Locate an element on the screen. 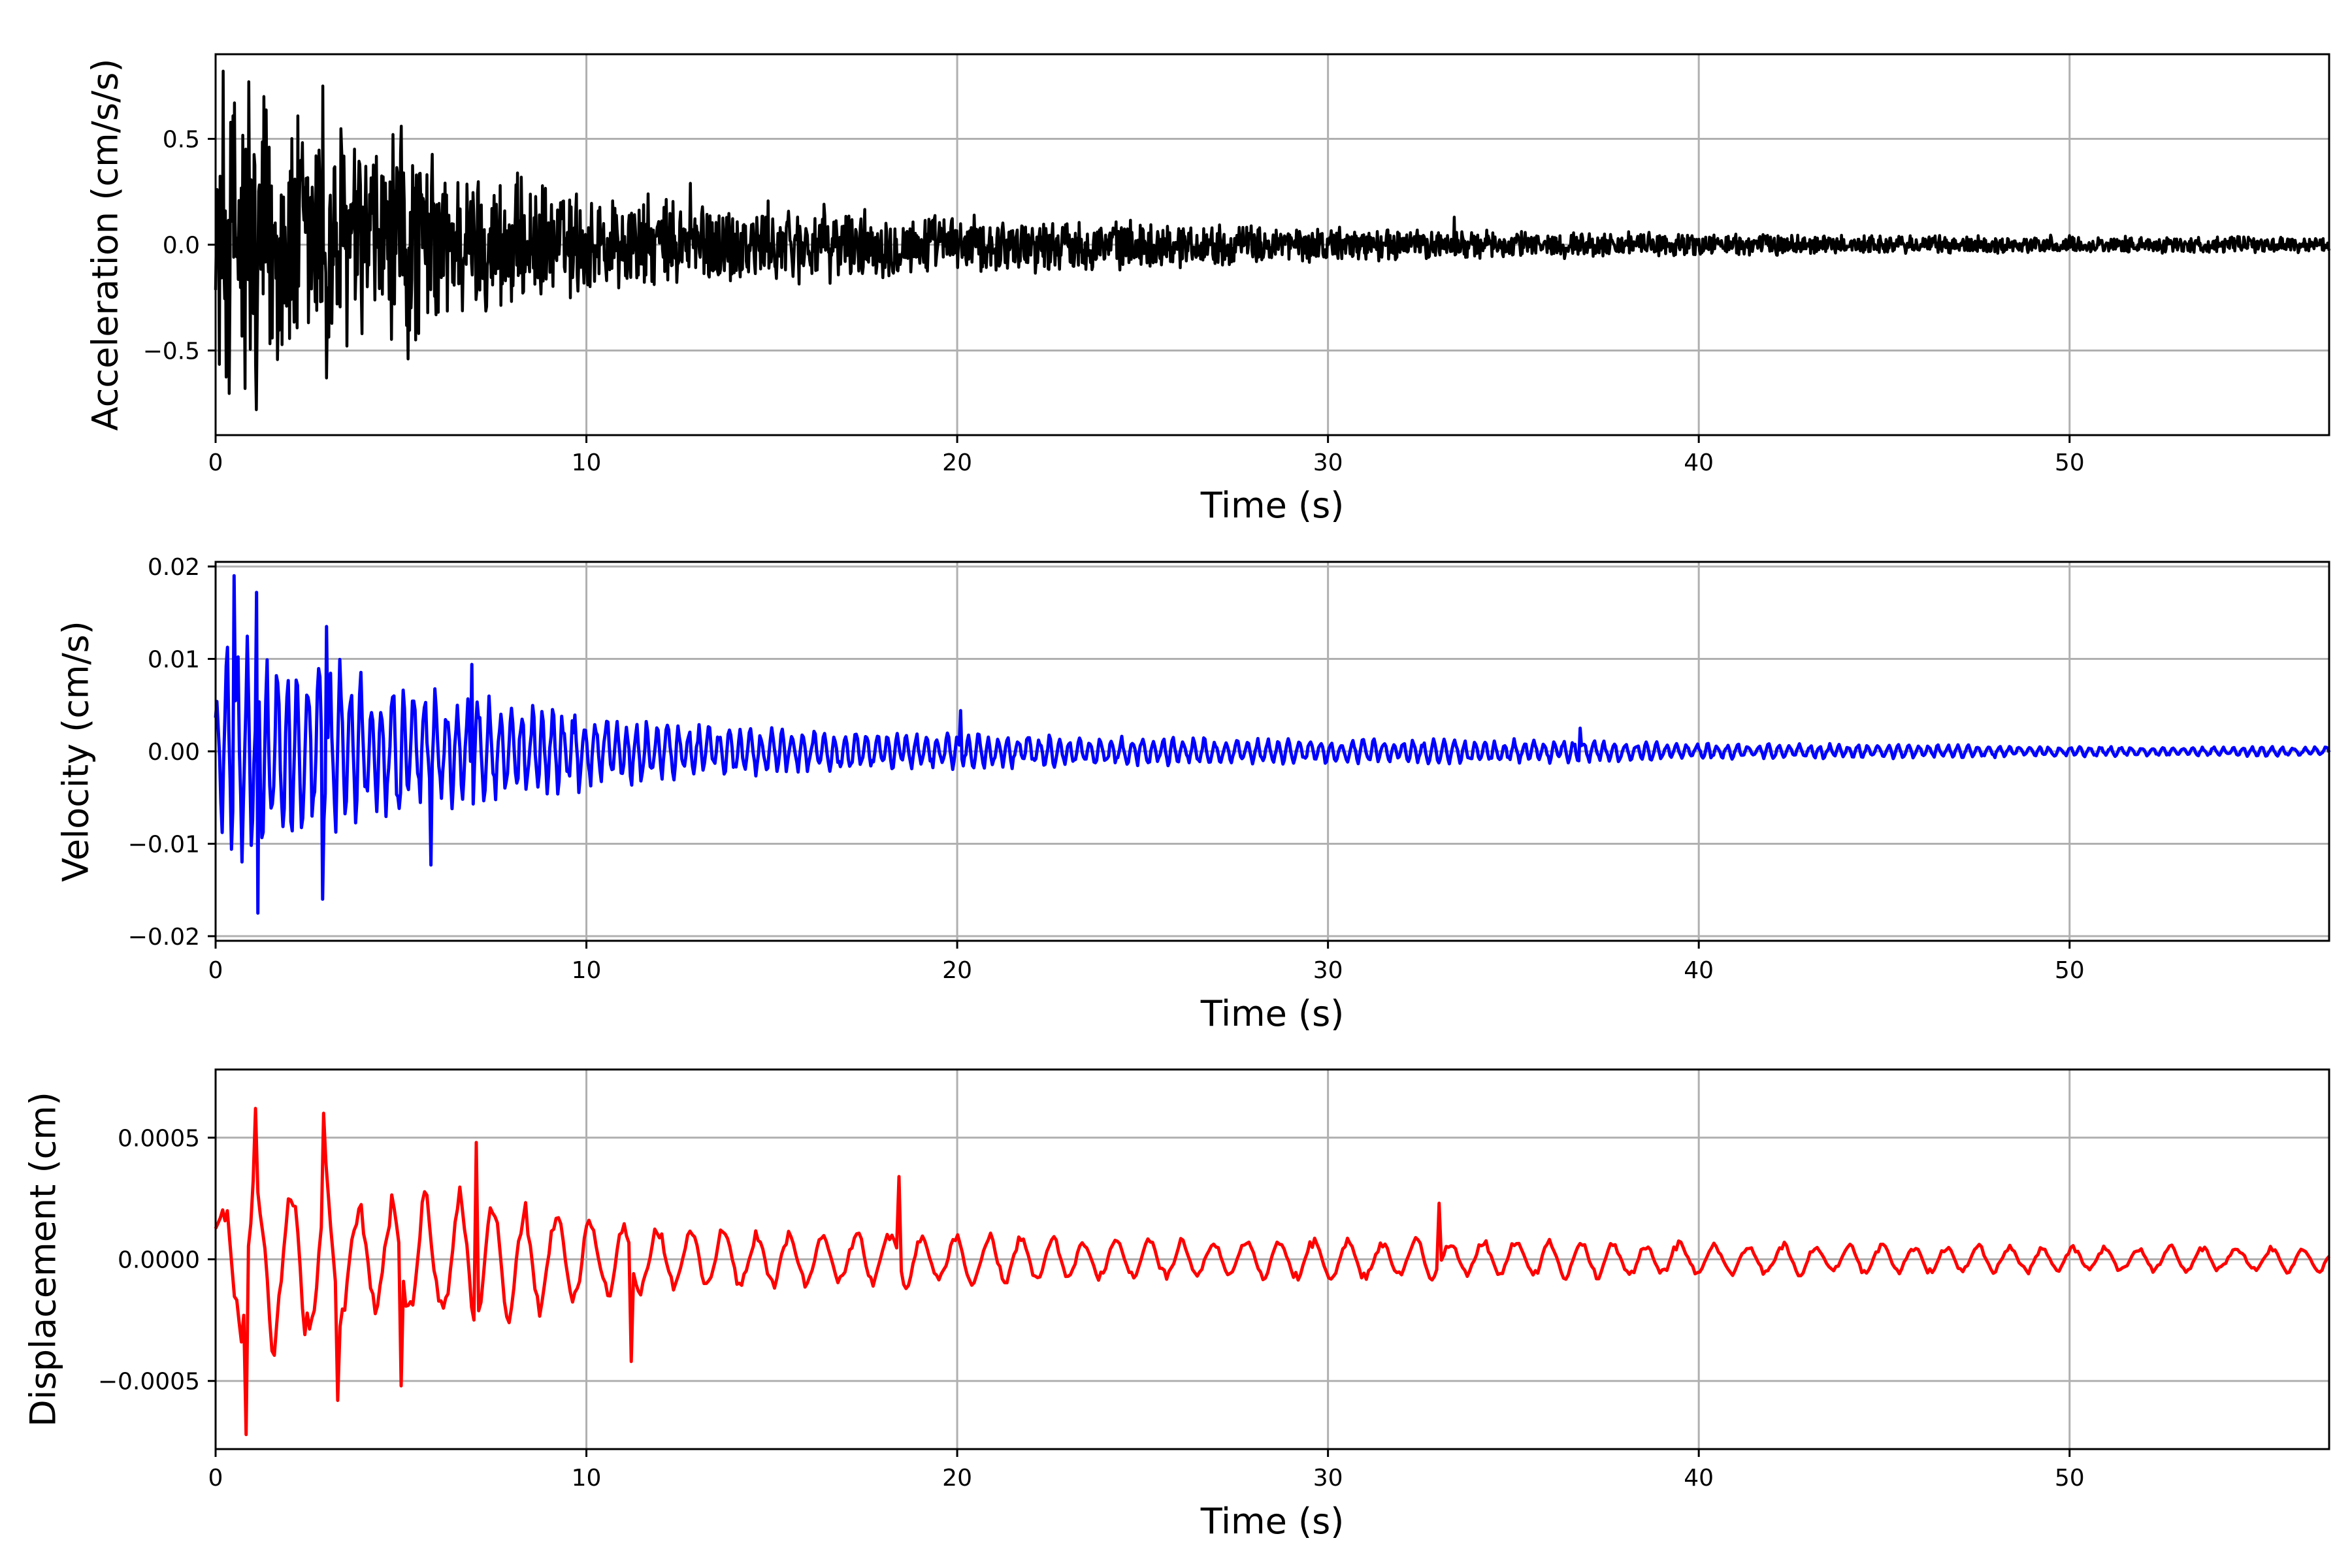  y-tick-label-2: 0.00 is located at coordinates (174, 752).